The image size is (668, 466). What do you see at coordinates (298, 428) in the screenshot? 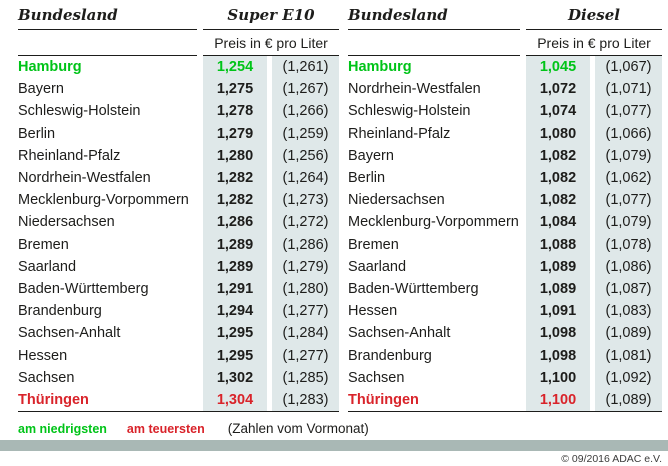
I see `legend-note: (Zahlen vom Vormonat)` at bounding box center [298, 428].